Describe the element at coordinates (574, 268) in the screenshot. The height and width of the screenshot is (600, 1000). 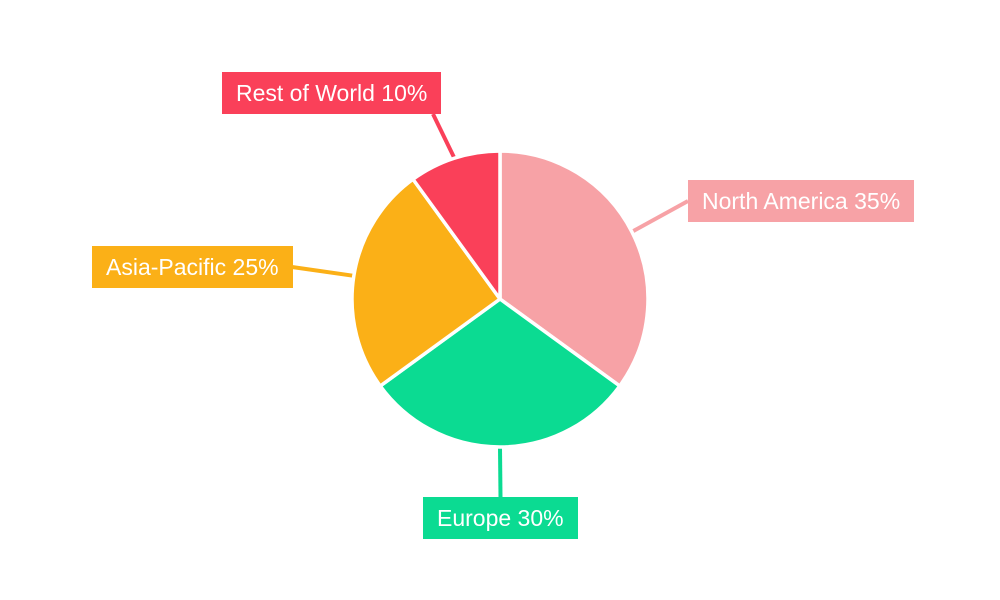
I see `pie-slice-north-america` at that location.